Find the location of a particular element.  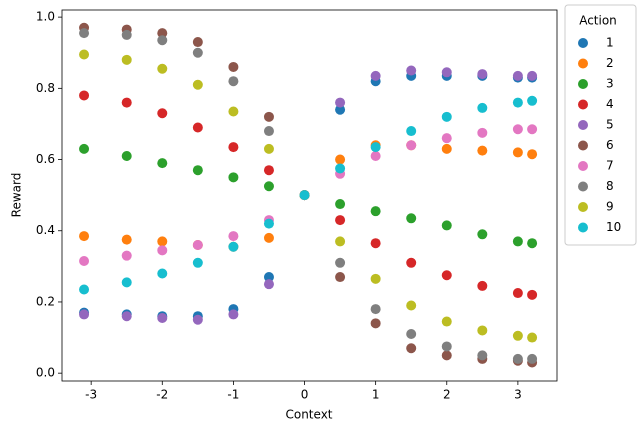

x-tick-label: 1 is located at coordinates (376, 395).